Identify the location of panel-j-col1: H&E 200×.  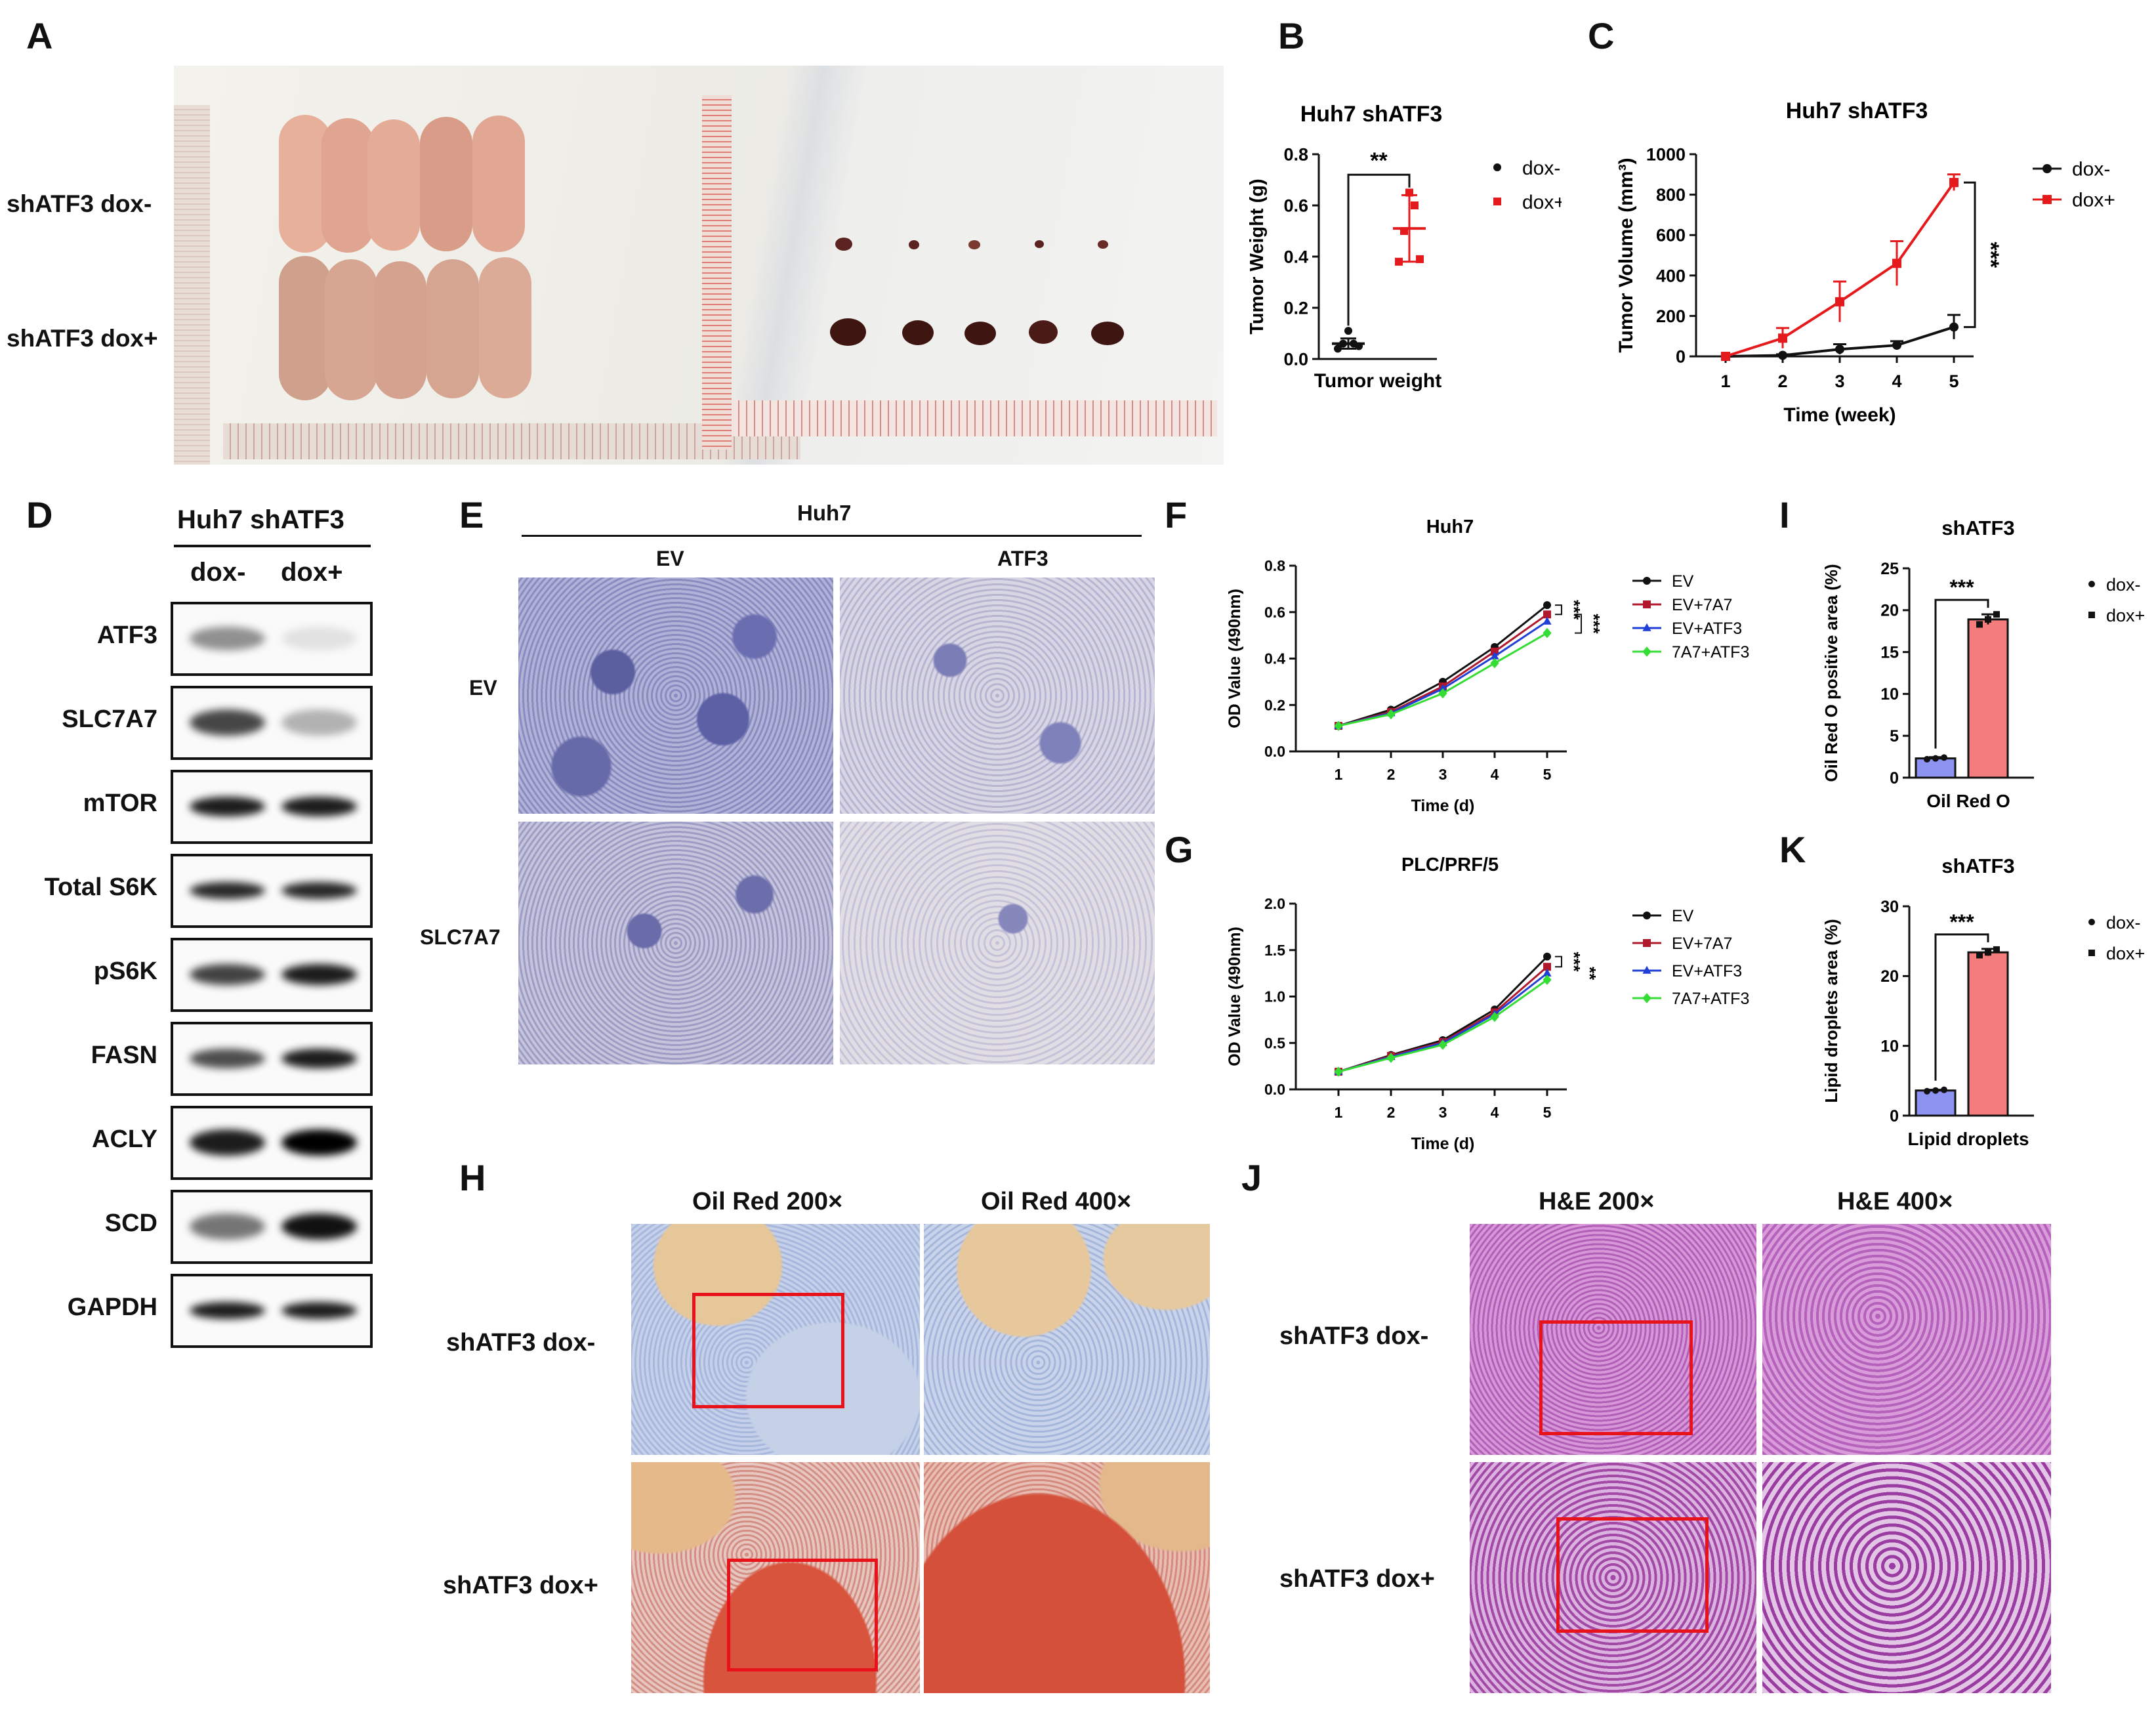
(1597, 1201).